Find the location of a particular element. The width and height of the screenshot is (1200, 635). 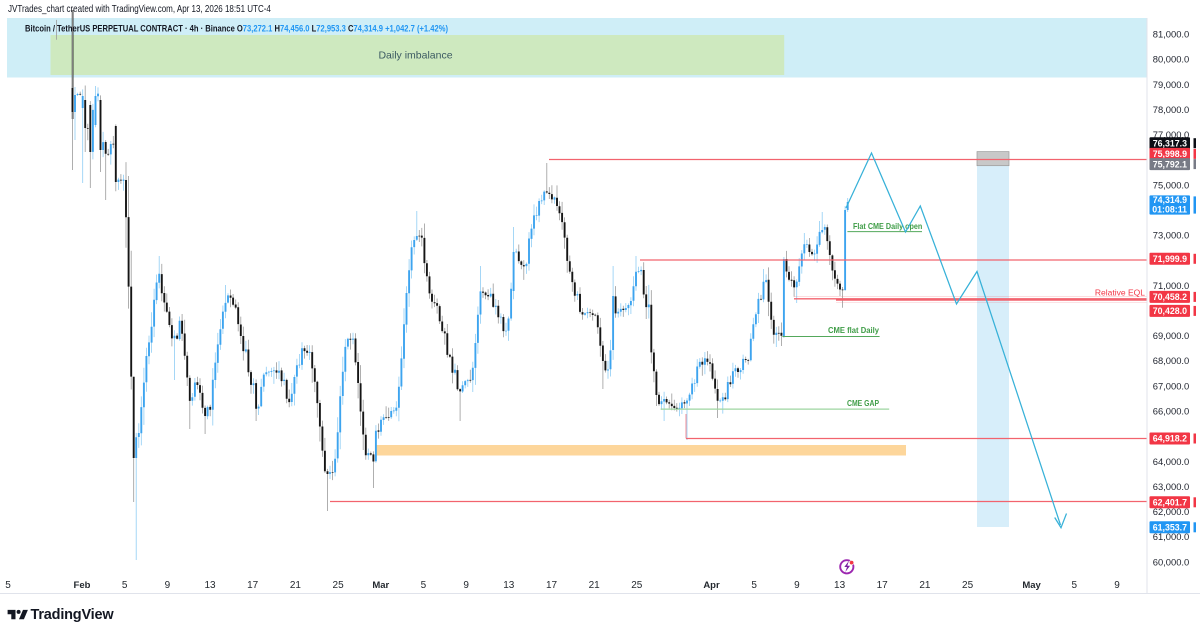

svg-text: 74,314.9 is located at coordinates (1170, 200).